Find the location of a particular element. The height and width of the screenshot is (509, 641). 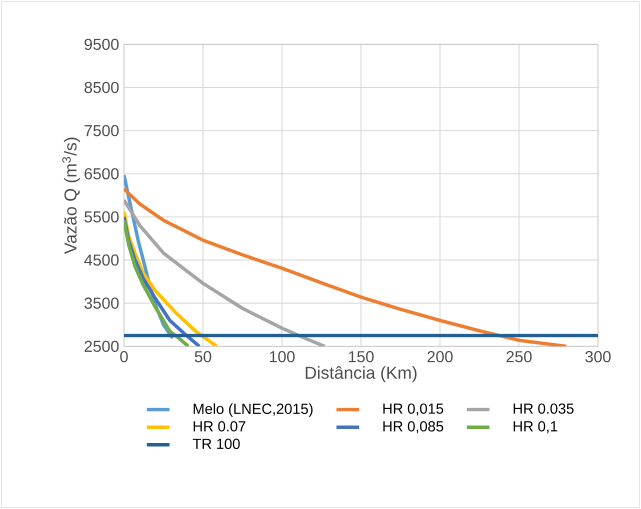

x-tick-label: 50 is located at coordinates (203, 356).